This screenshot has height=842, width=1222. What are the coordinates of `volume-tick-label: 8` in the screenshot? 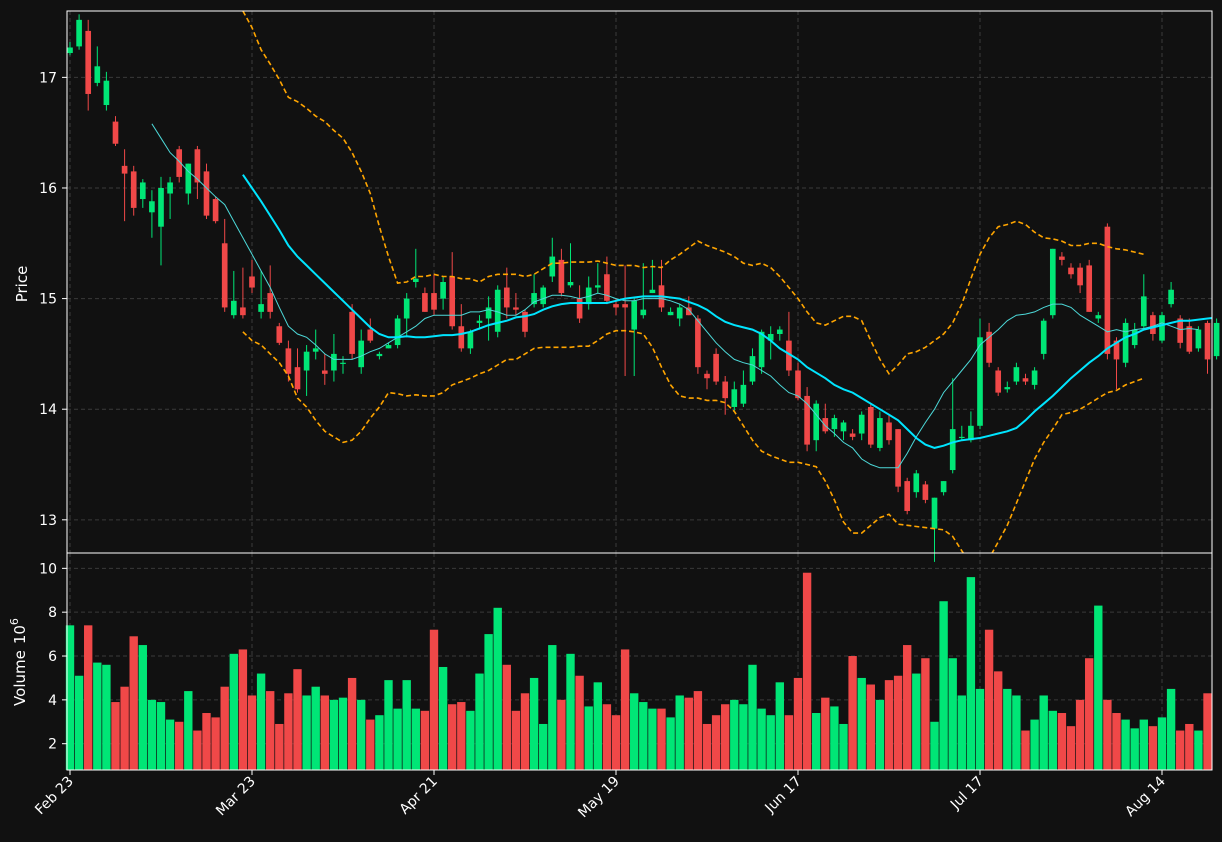 It's located at (52, 613).